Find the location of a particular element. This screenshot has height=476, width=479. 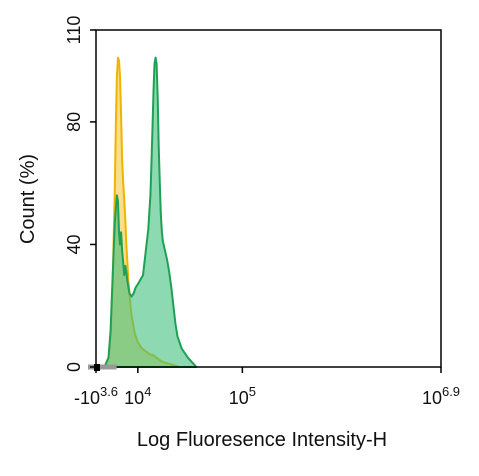

y-axis-ticks: 0 40 80 110 is located at coordinates (80, 194).